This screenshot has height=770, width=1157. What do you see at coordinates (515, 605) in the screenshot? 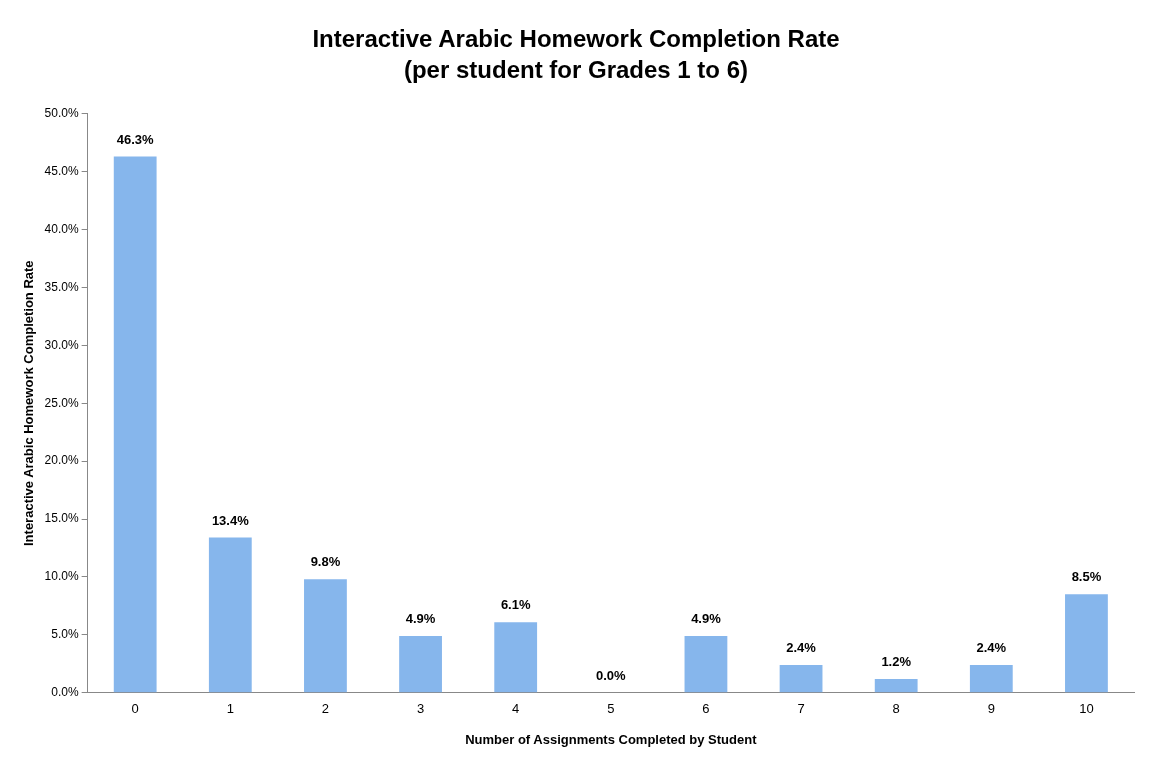
I see `data-label: 6.1%` at bounding box center [515, 605].